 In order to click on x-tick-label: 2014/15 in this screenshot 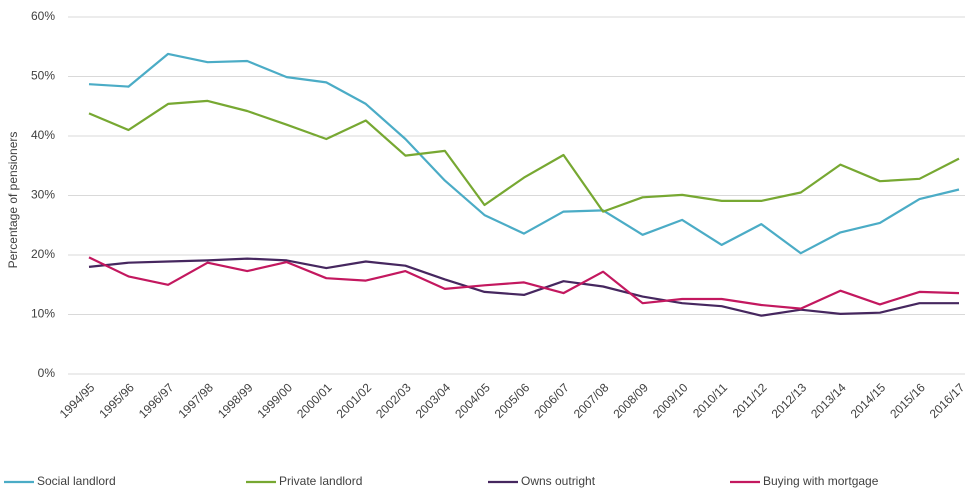, I will do `click(868, 400)`.